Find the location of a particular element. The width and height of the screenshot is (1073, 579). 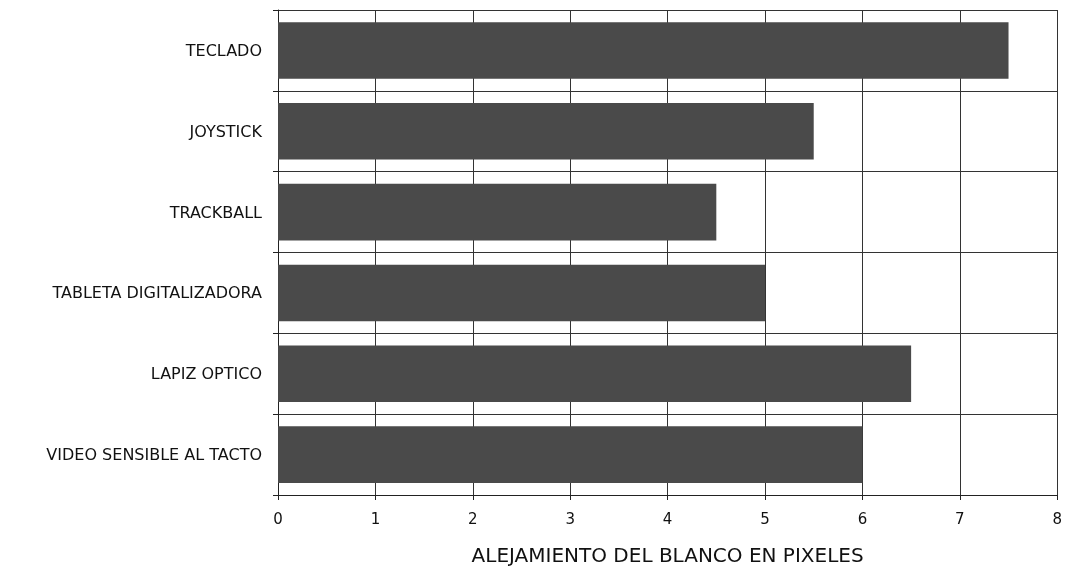

x-tick-label: 8 is located at coordinates (1057, 518).